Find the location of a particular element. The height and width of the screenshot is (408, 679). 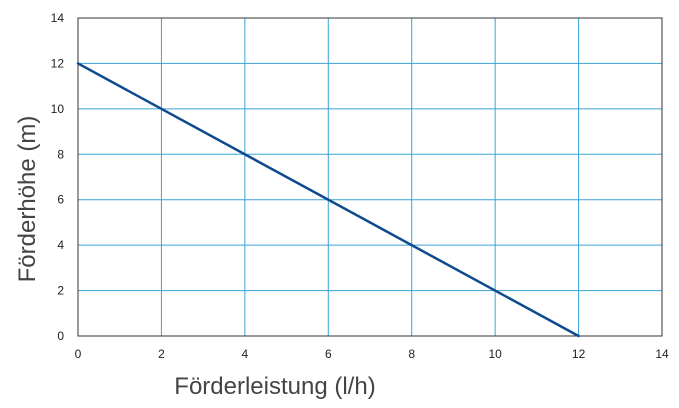

y-tick-labels: 0 2 4 6 8 10 12 14 is located at coordinates (58, 177).